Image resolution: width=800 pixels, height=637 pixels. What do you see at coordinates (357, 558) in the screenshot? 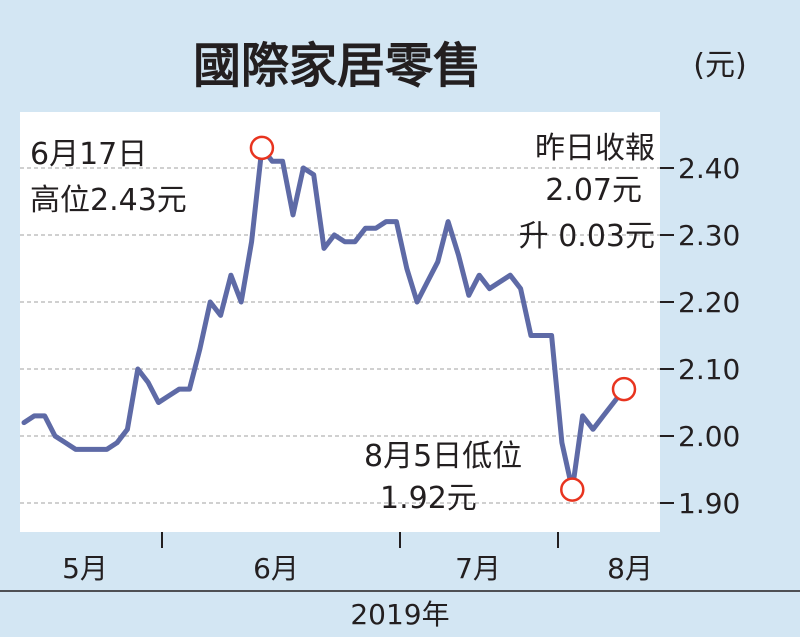
I see `x-axis: 5月 6月 7月 8月` at bounding box center [357, 558].